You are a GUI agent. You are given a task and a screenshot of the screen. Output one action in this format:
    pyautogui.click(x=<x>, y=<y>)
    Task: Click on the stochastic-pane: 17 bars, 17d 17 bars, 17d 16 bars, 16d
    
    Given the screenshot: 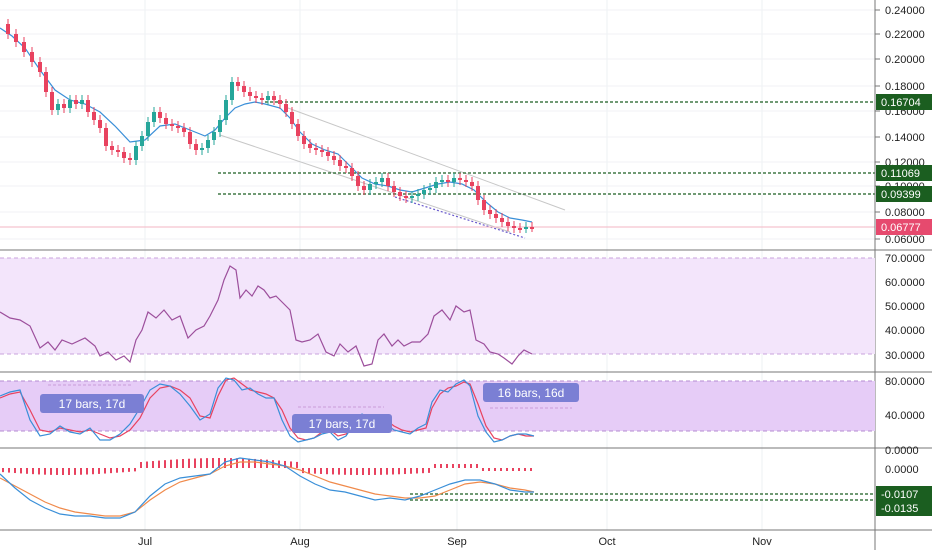 What is the action you would take?
    pyautogui.click(x=437, y=410)
    